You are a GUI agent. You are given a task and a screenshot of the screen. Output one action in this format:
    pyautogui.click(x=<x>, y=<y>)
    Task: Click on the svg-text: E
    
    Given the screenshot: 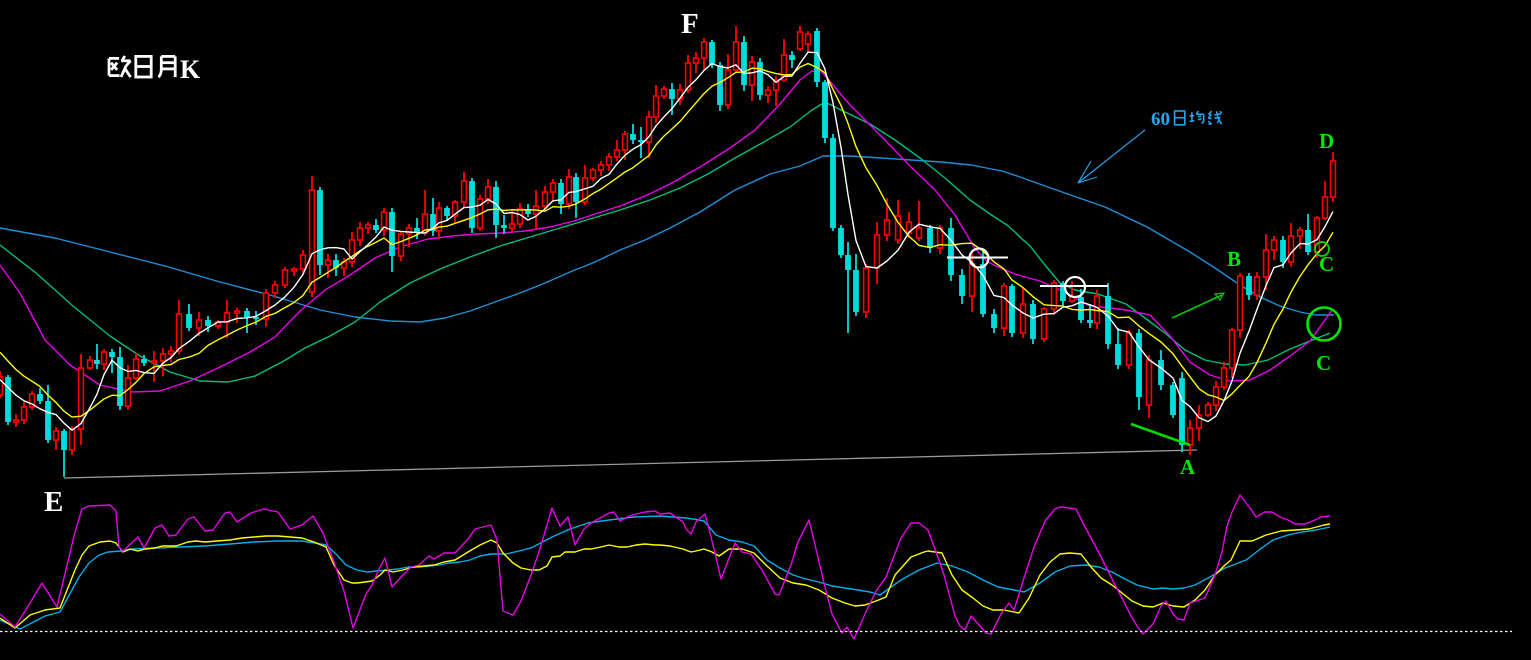 What is the action you would take?
    pyautogui.click(x=53, y=502)
    